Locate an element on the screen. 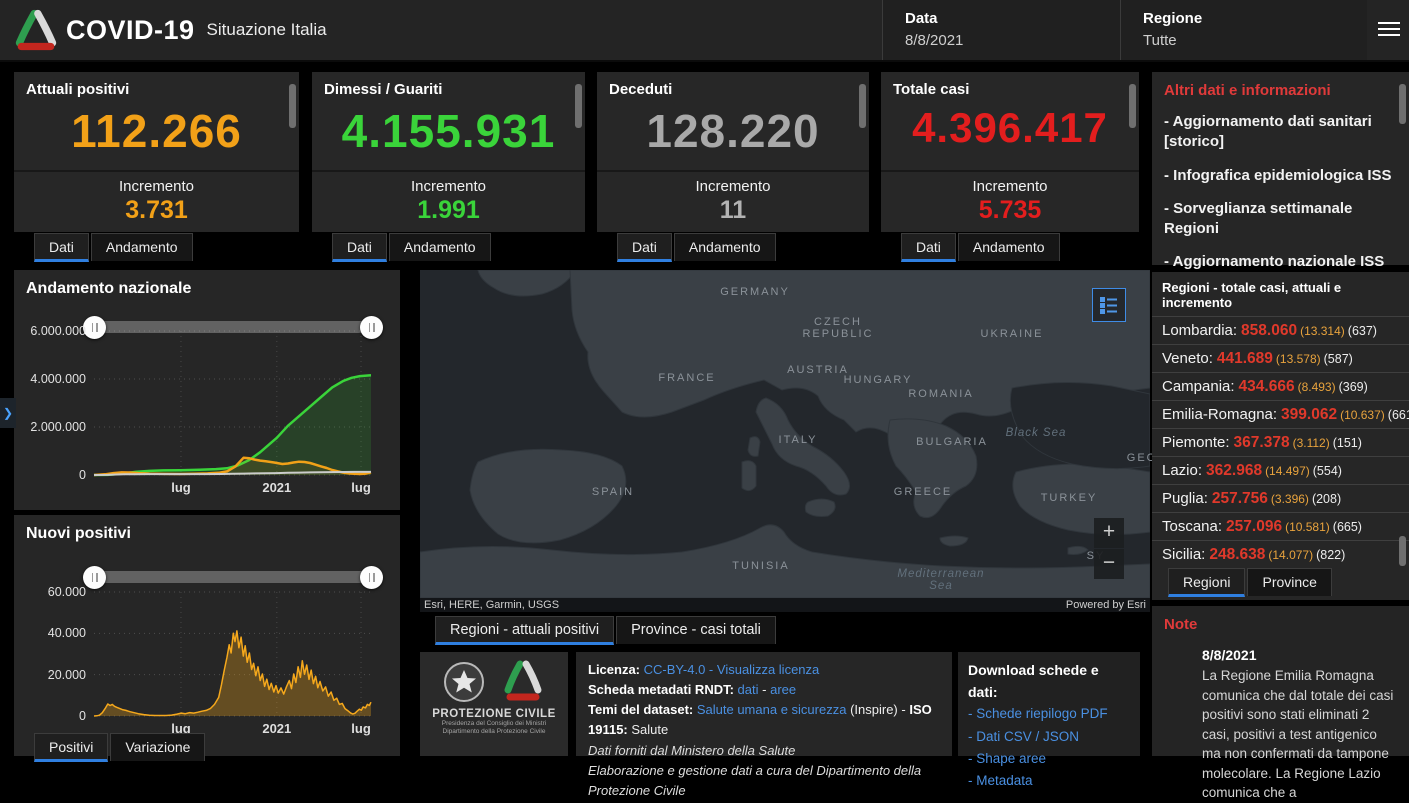 The height and width of the screenshot is (803, 1409). region-row: Toscana: 257.096 (10.581) (665) is located at coordinates (1280, 526).